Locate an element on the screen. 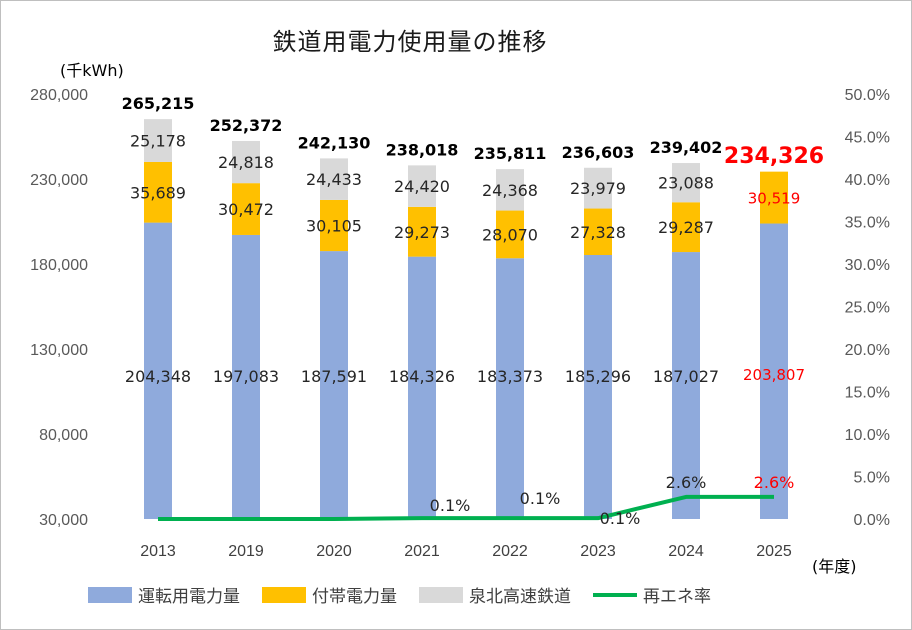 Image resolution: width=912 pixels, height=630 pixels. x-tick-label: 2019 is located at coordinates (246, 551).